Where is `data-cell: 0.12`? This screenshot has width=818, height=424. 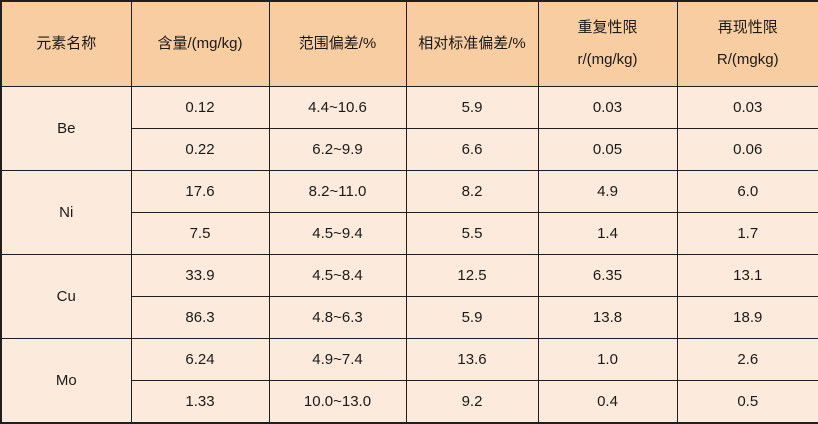 data-cell: 0.12 is located at coordinates (200, 107).